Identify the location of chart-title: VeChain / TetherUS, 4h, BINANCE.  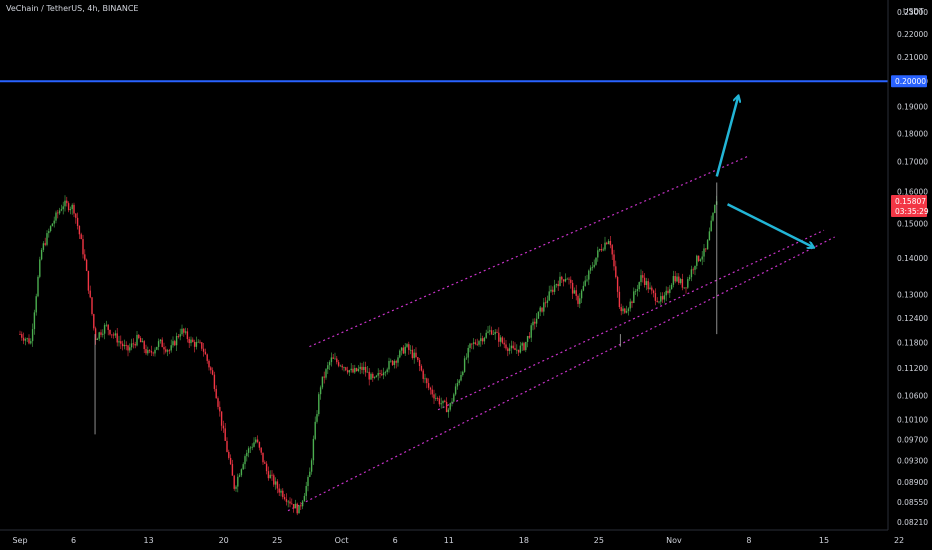
(72, 8).